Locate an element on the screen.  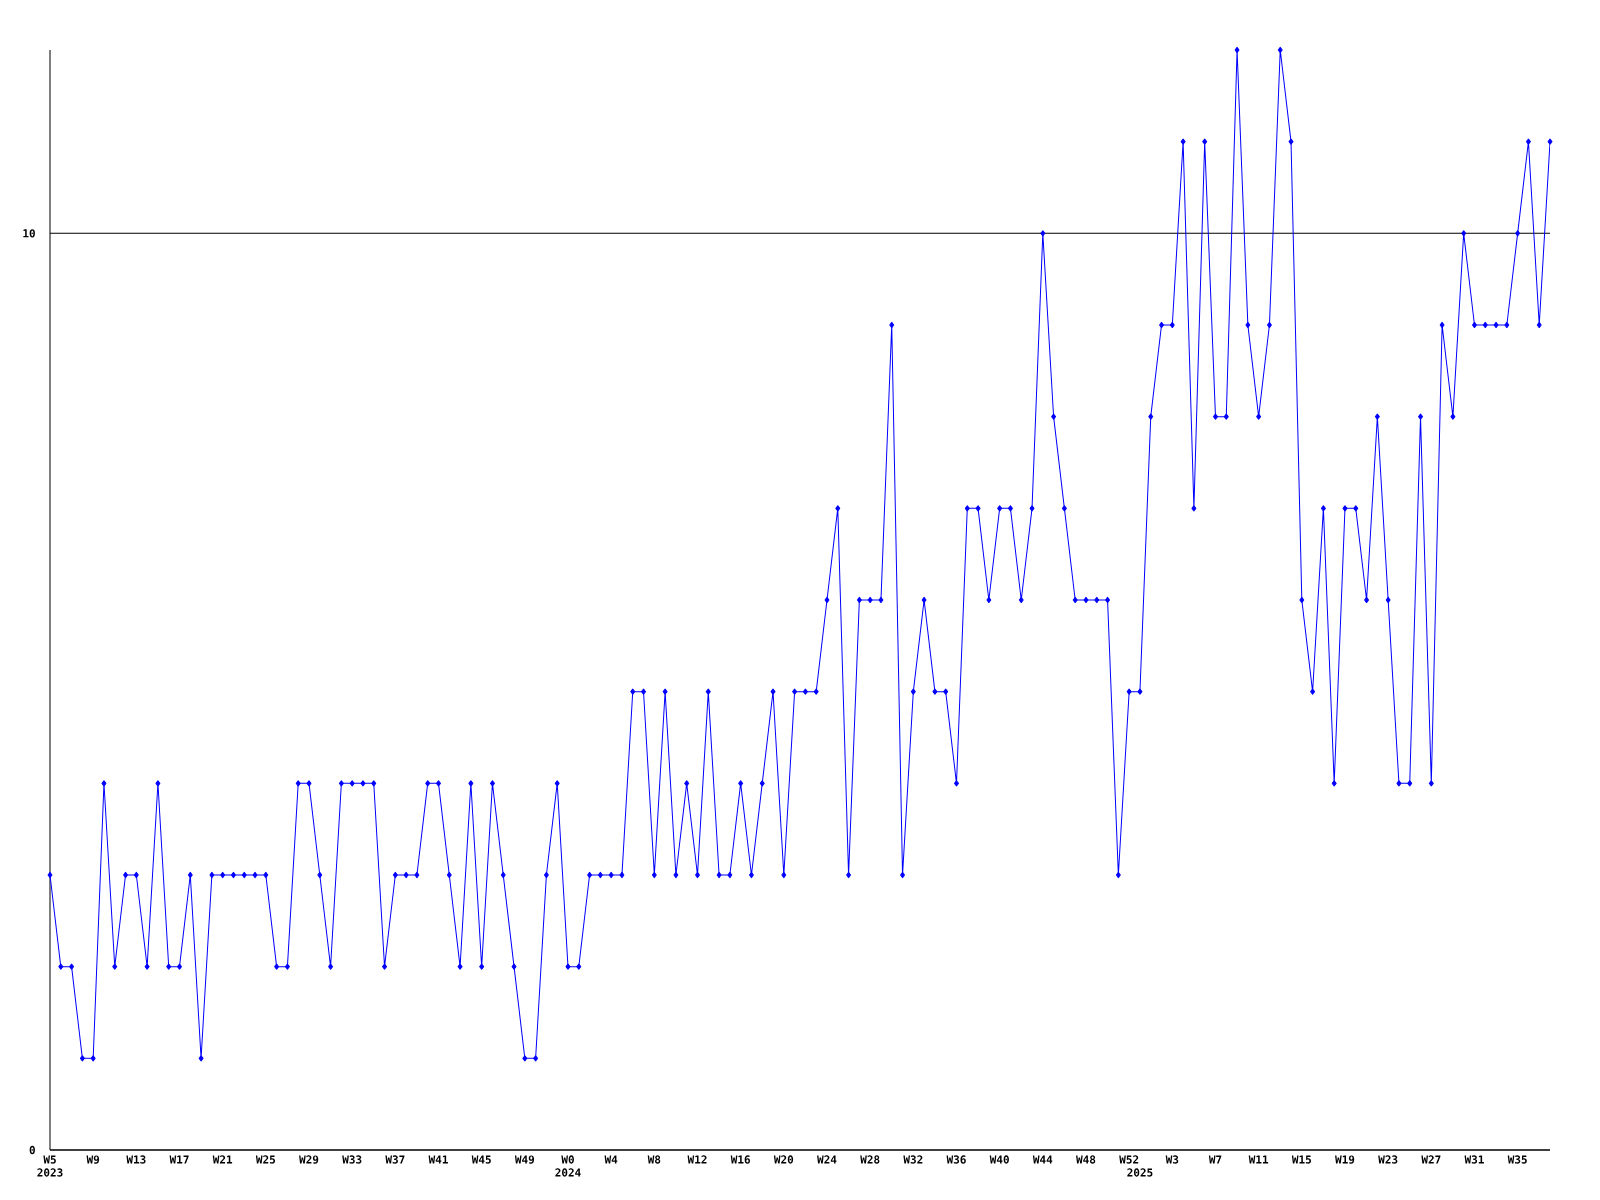
x-tick-label: W32 is located at coordinates (913, 1159).